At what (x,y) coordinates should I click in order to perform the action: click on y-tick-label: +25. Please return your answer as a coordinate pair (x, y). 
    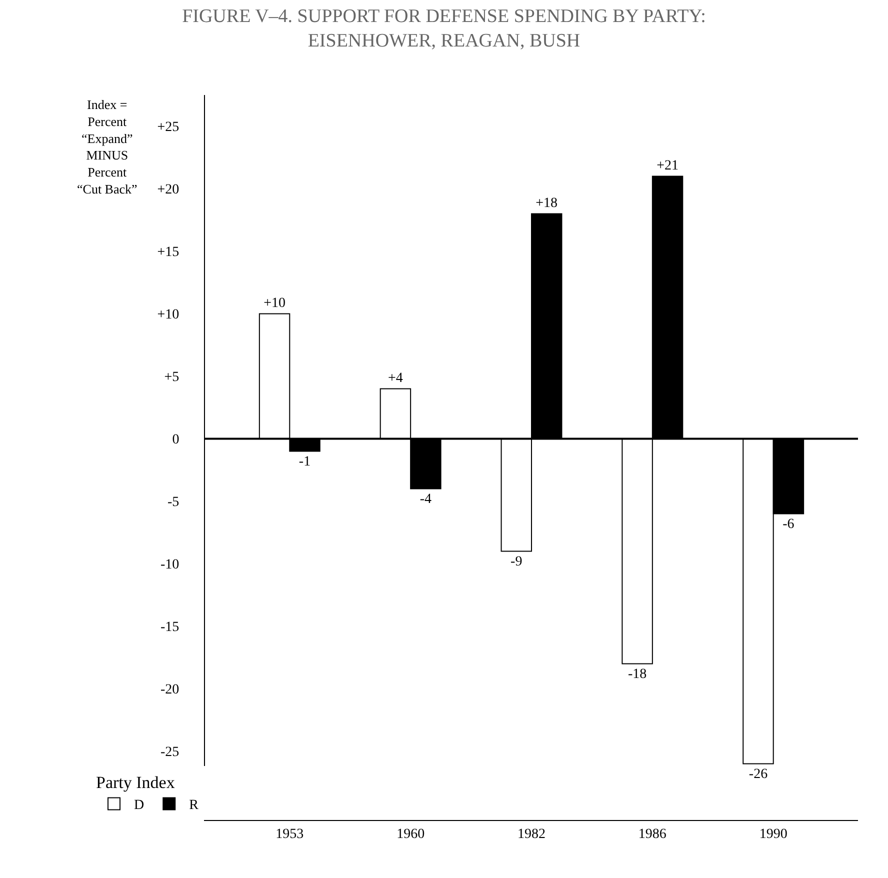
    Looking at the image, I should click on (168, 128).